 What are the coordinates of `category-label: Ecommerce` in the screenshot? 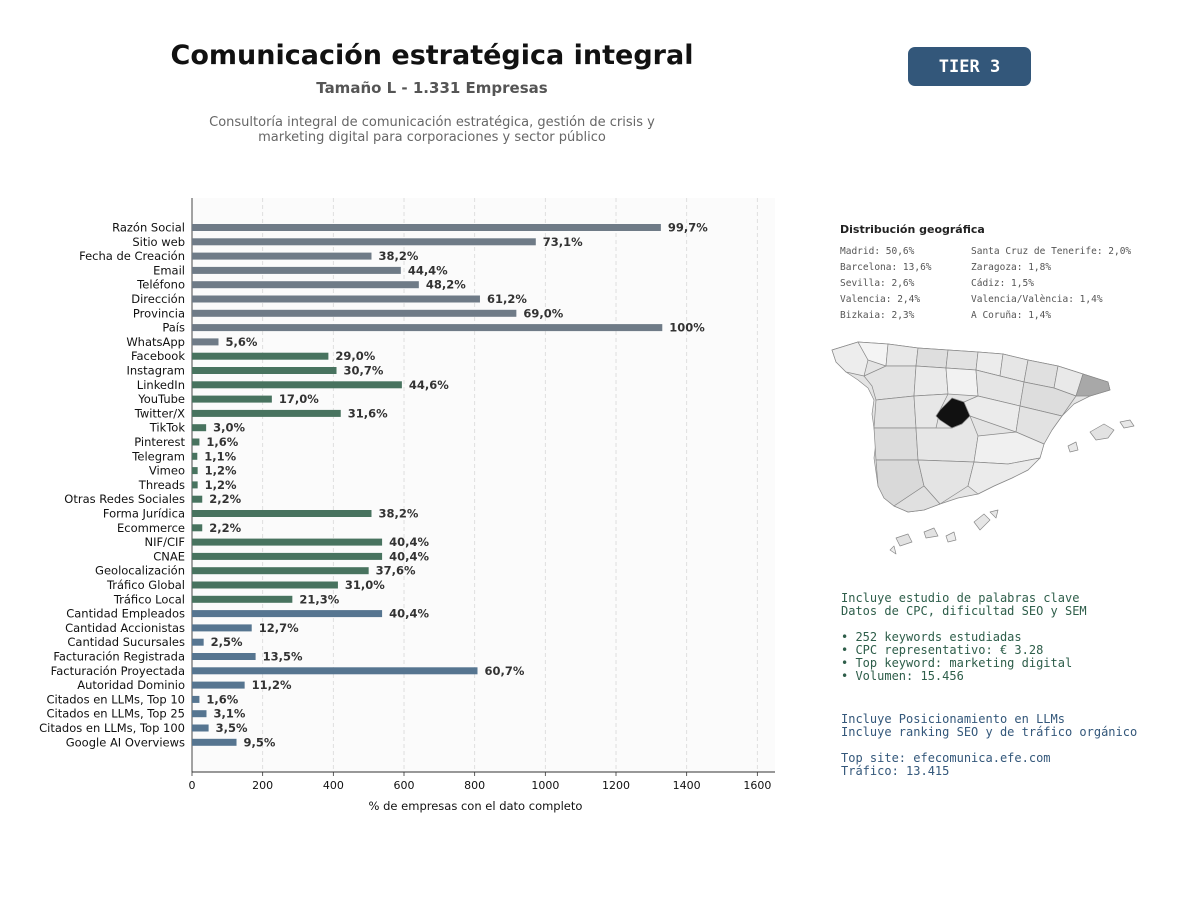 It's located at (151, 528).